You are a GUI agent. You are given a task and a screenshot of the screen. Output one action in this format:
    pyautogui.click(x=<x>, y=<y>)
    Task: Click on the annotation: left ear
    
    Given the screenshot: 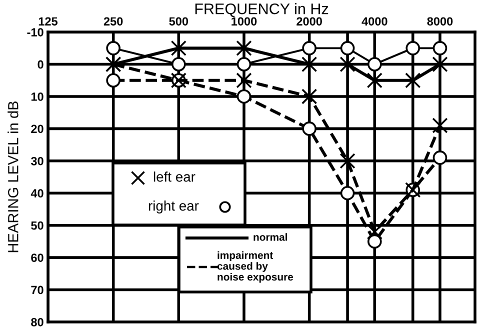 What is the action you would take?
    pyautogui.click(x=175, y=177)
    